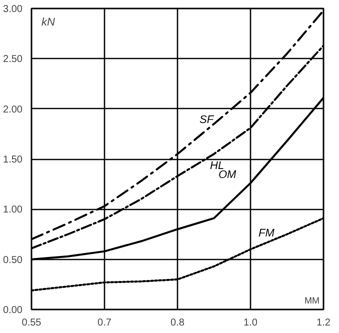 The height and width of the screenshot is (333, 339). I want to click on x-tick-label: 1.2, so click(323, 323).